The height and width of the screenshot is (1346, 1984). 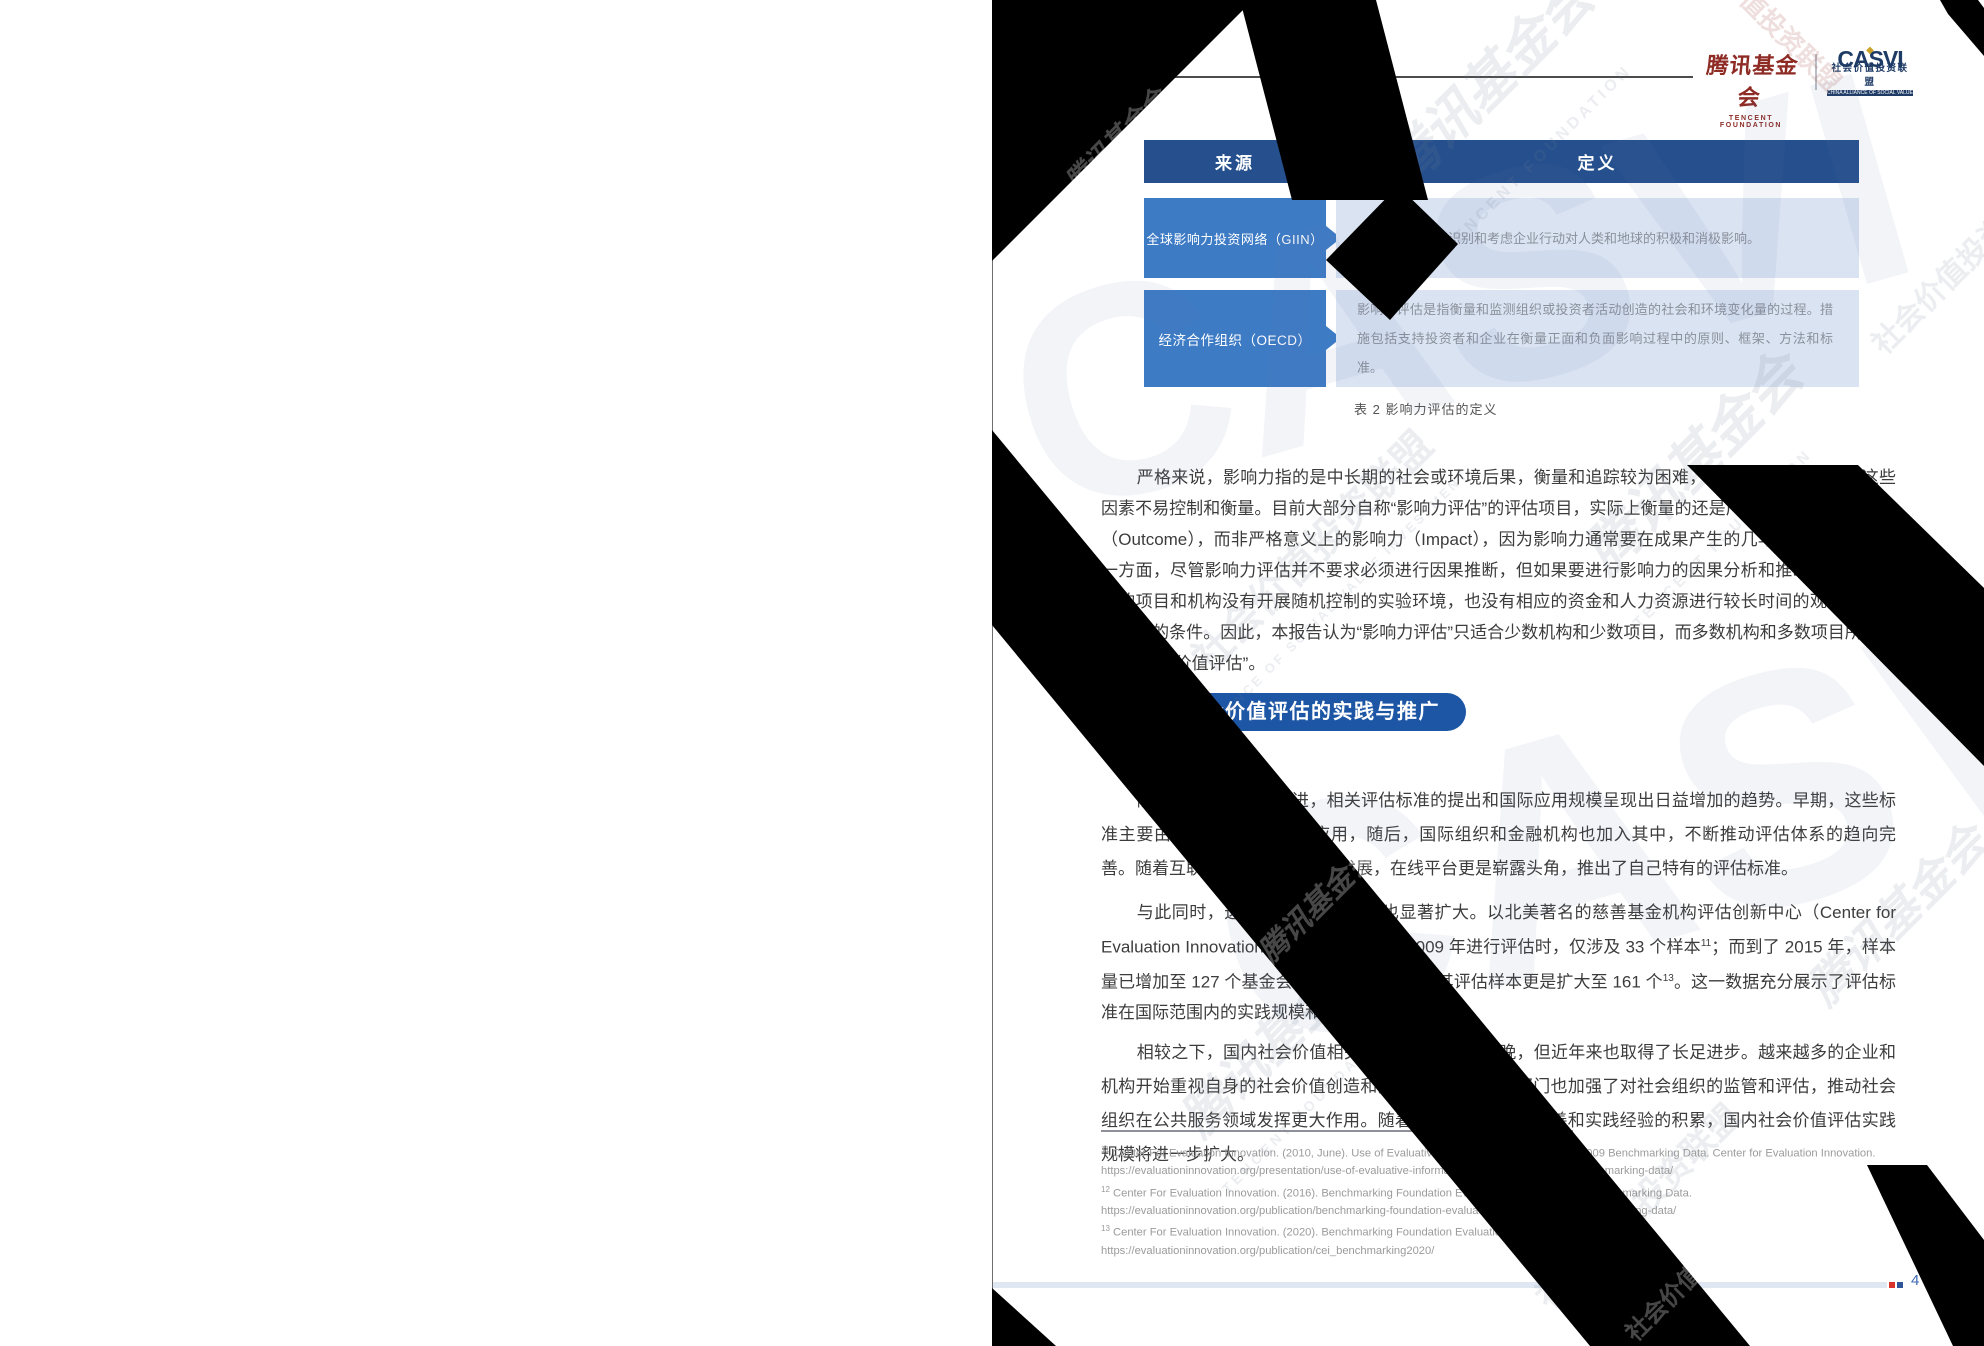 What do you see at coordinates (1870, 59) in the screenshot?
I see `casvi-wordmark: CASVI` at bounding box center [1870, 59].